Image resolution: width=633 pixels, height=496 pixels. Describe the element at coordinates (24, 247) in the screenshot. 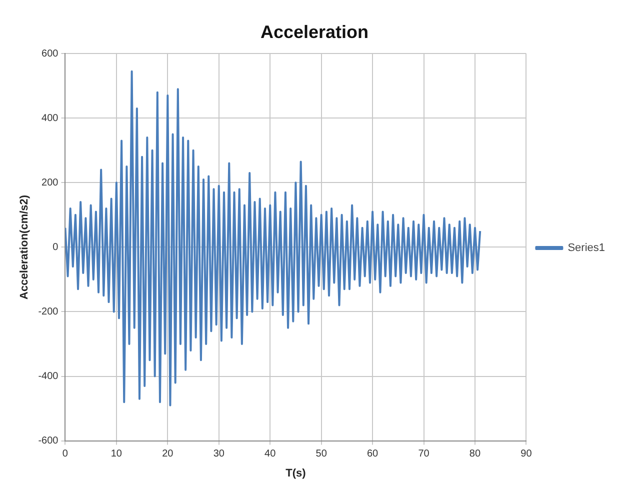

I see `y-axis-title: Acceleration(cm/s2)` at that location.